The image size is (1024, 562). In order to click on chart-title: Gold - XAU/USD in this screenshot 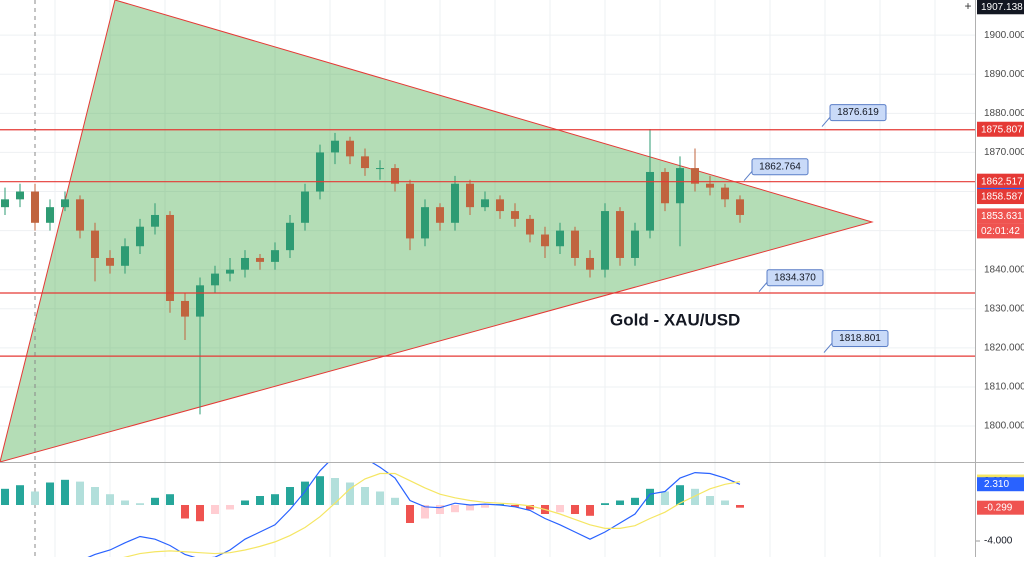, I will do `click(675, 319)`.